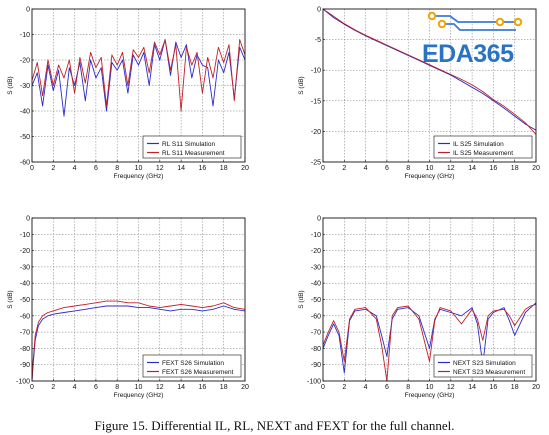 The width and height of the screenshot is (549, 435). Describe the element at coordinates (192, 366) in the screenshot. I see `legend: FEXT S26 Simulation FEXT S26 Measurement` at that location.